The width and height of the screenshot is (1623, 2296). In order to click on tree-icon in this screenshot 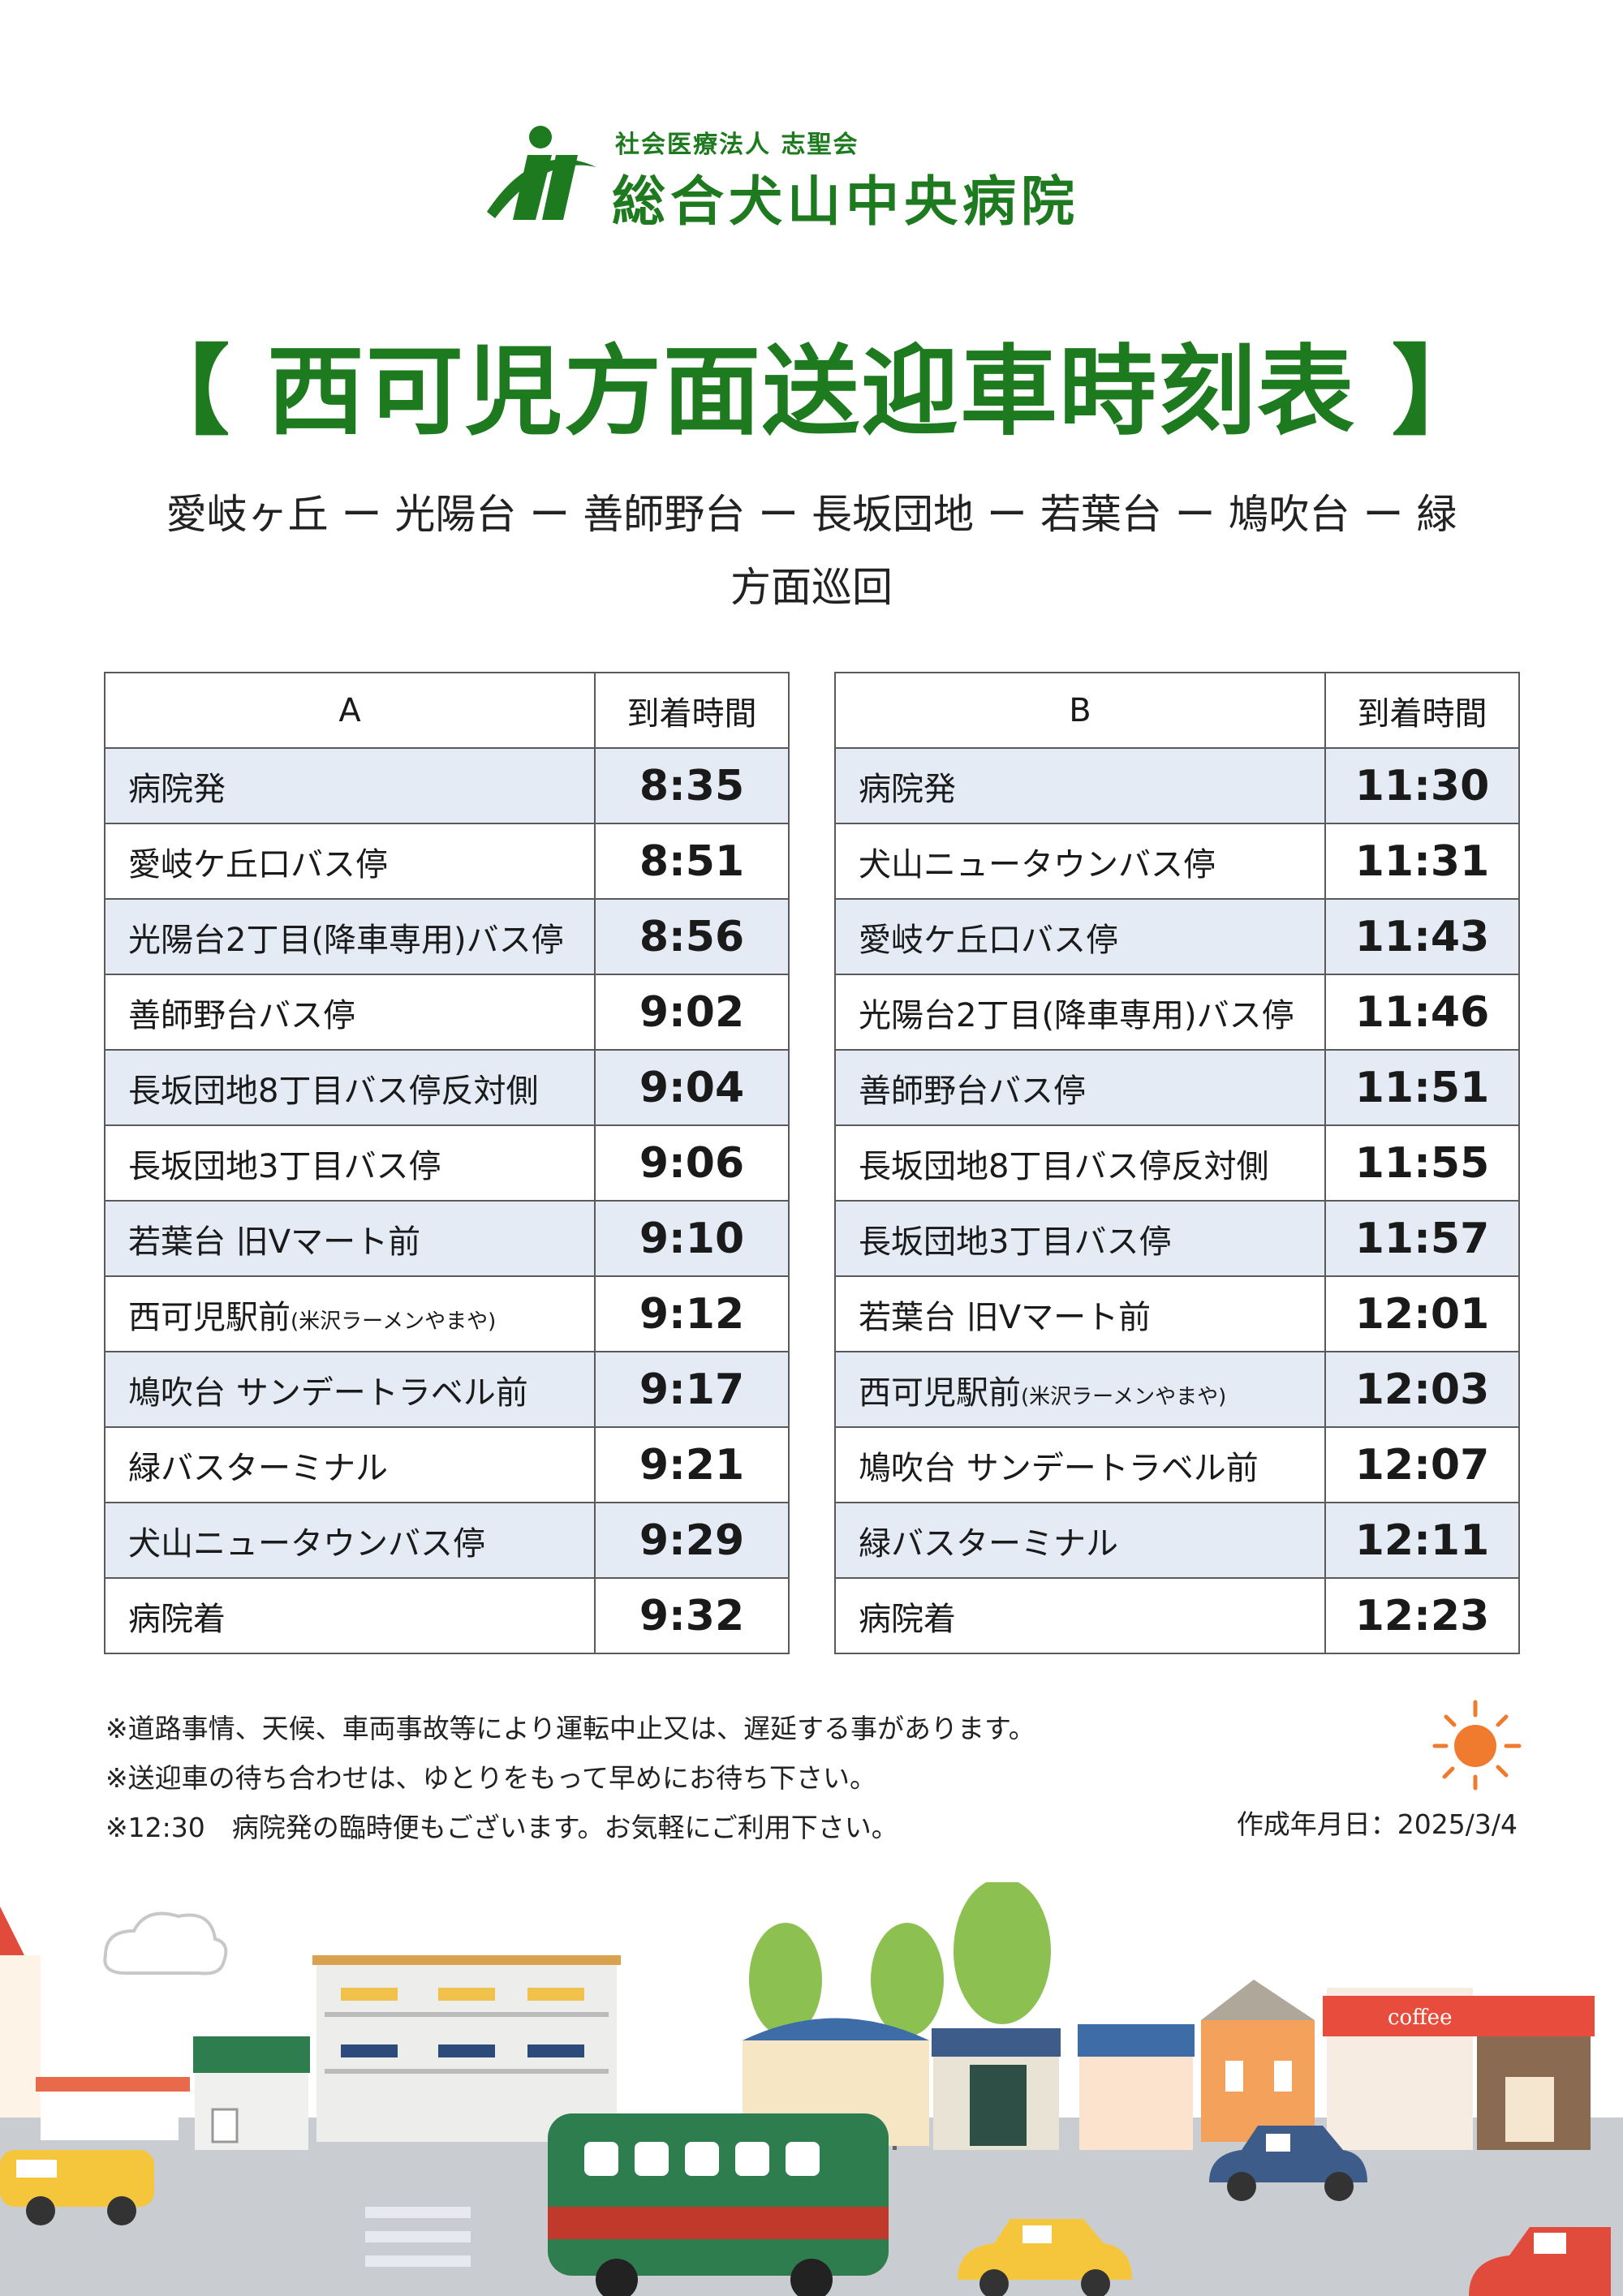, I will do `click(900, 1959)`.